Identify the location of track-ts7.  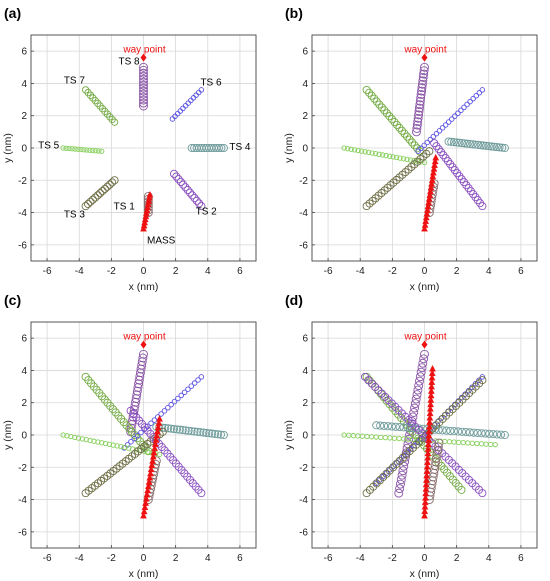
(100, 106).